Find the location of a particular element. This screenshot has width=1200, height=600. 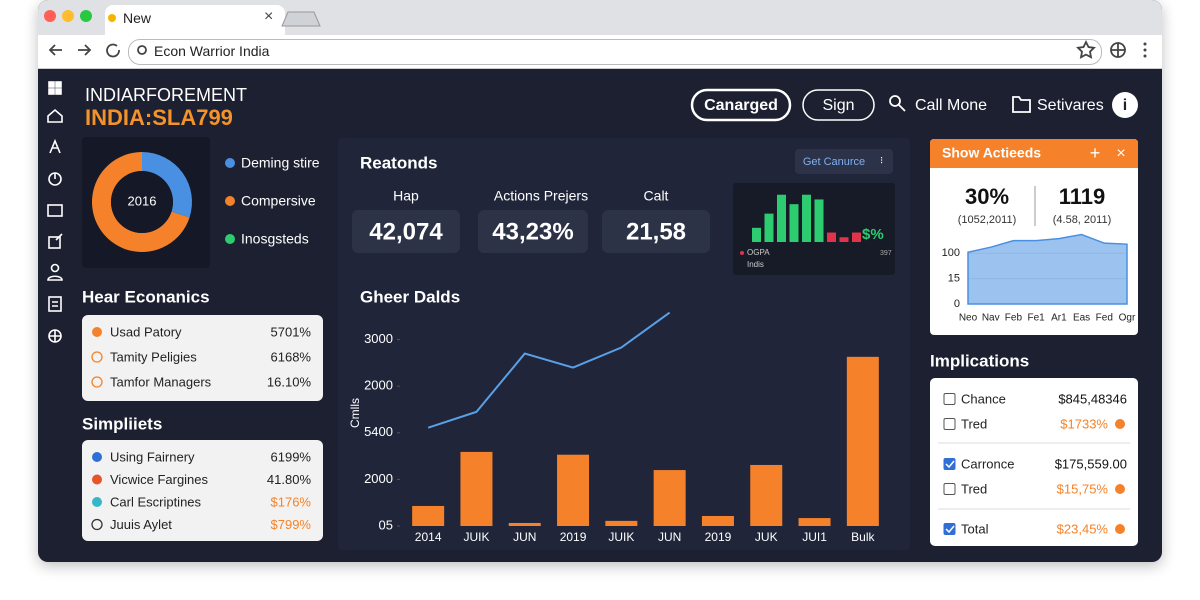

mini-annotation: $% is located at coordinates (873, 234).